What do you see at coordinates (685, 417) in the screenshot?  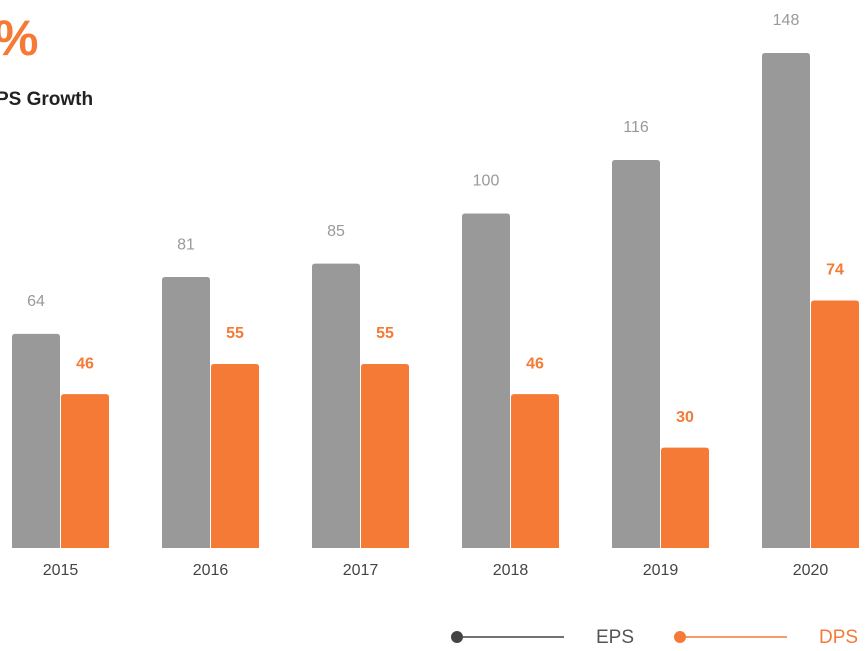 I see `data-label: 30` at bounding box center [685, 417].